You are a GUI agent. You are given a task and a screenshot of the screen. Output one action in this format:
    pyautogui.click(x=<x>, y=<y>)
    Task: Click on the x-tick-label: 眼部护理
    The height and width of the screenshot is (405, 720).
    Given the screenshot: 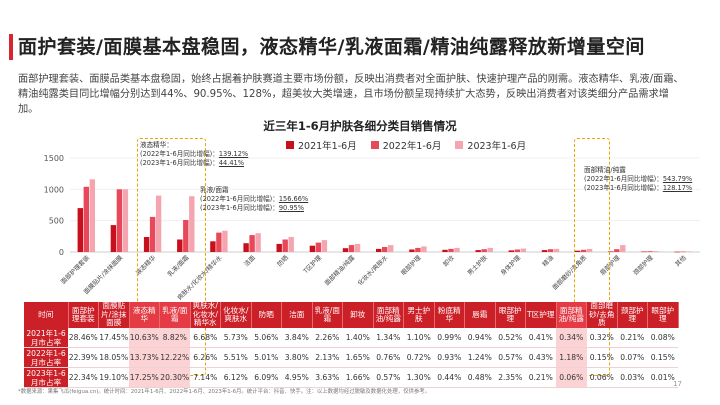 What is the action you would take?
    pyautogui.click(x=410, y=265)
    